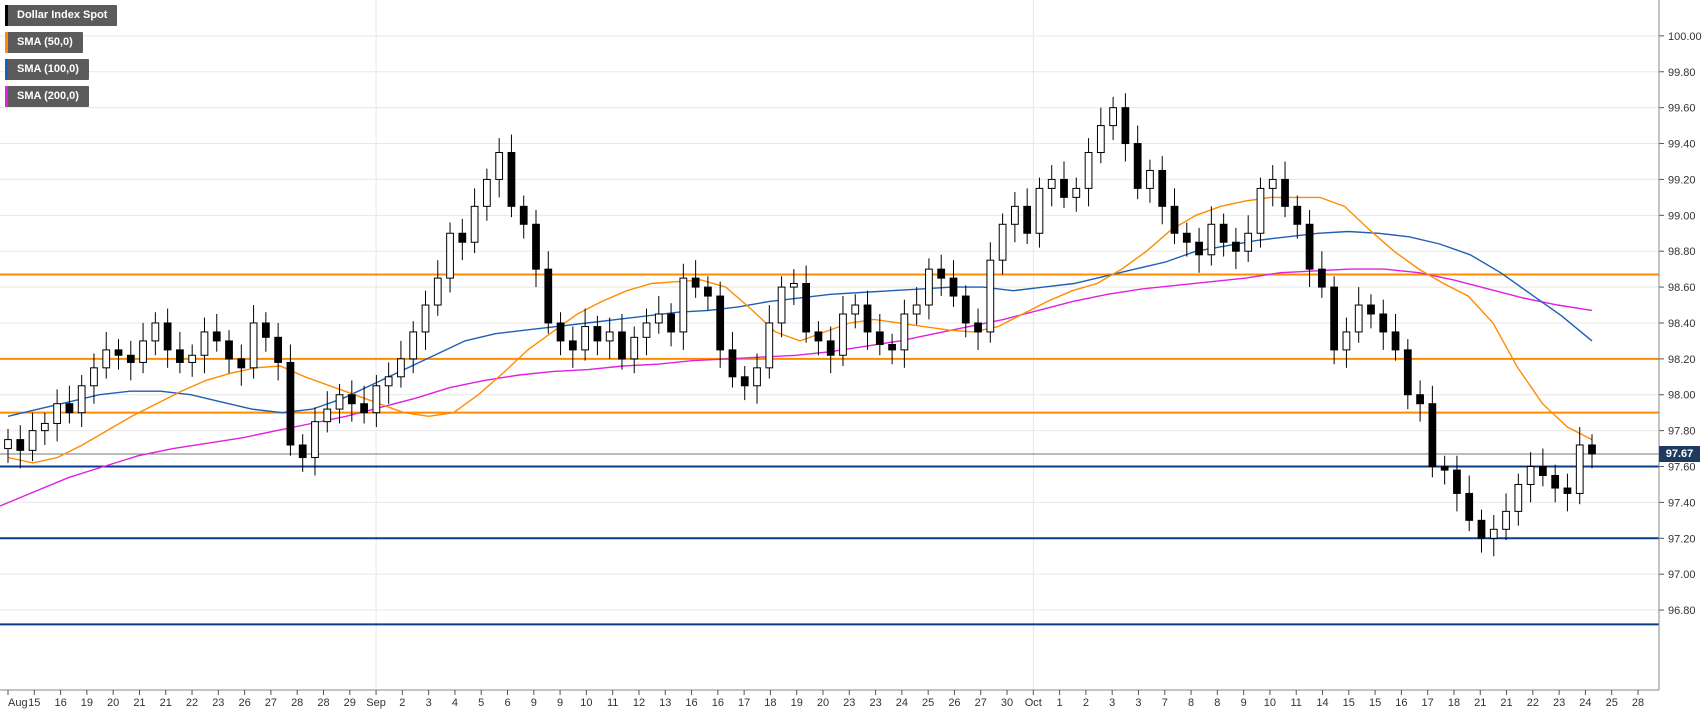 The width and height of the screenshot is (1707, 712). What do you see at coordinates (44, 42) in the screenshot?
I see `legend-sma-50: SMA (50,0)` at bounding box center [44, 42].